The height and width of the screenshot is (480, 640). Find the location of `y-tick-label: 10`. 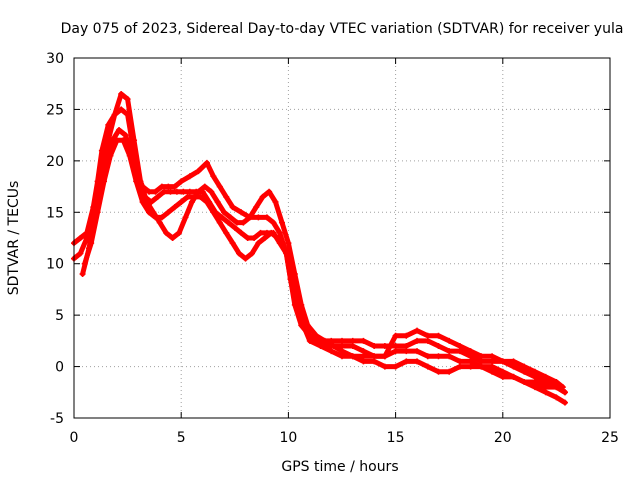

y-tick-label: 10 is located at coordinates (55, 265).